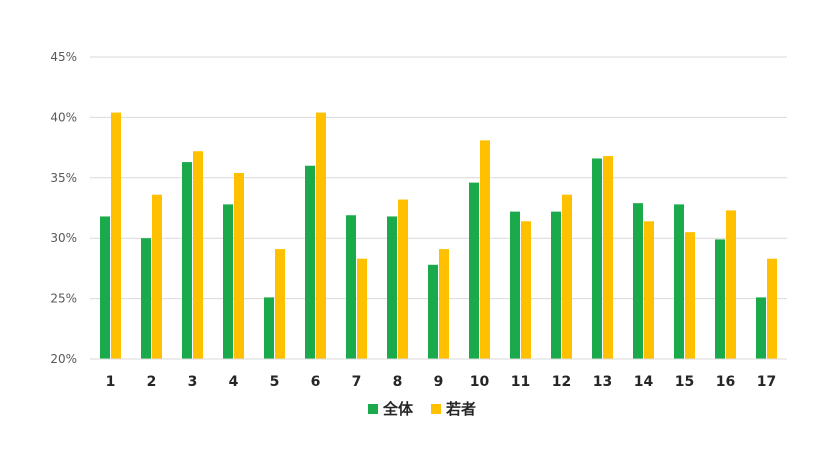 This screenshot has width=840, height=473. I want to click on x-tick-label: 16, so click(725, 382).